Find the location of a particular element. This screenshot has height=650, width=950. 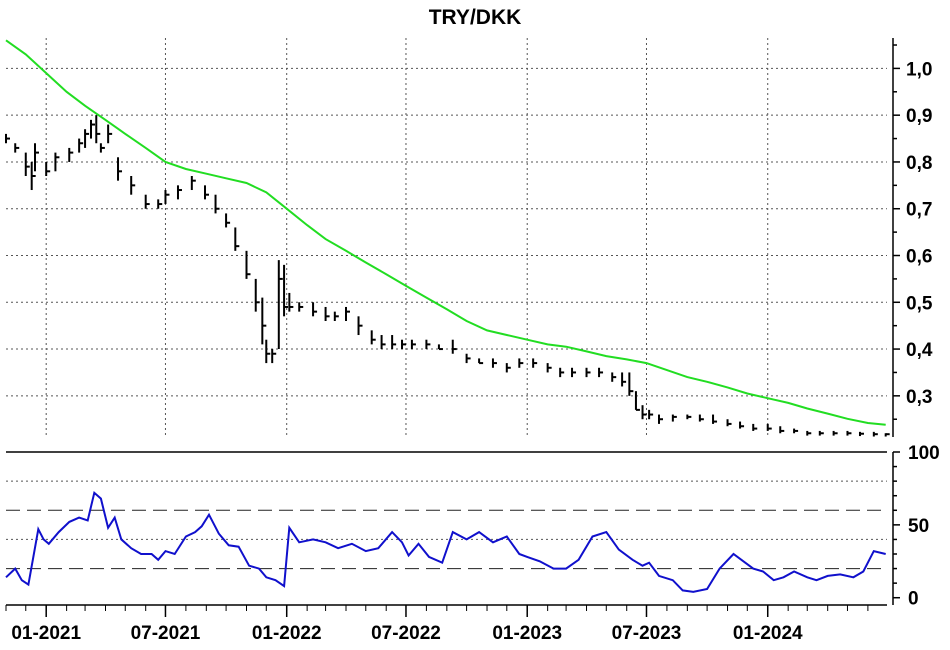

indicator-line is located at coordinates (445, 541).